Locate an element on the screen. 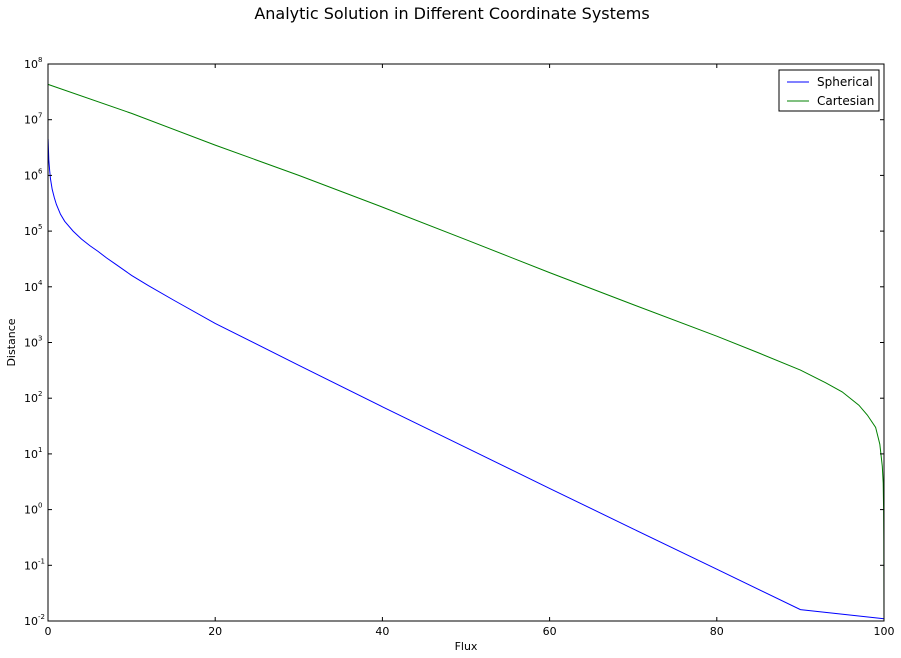 The width and height of the screenshot is (901, 658). y-tick-label: 10⁰ is located at coordinates (33, 509).